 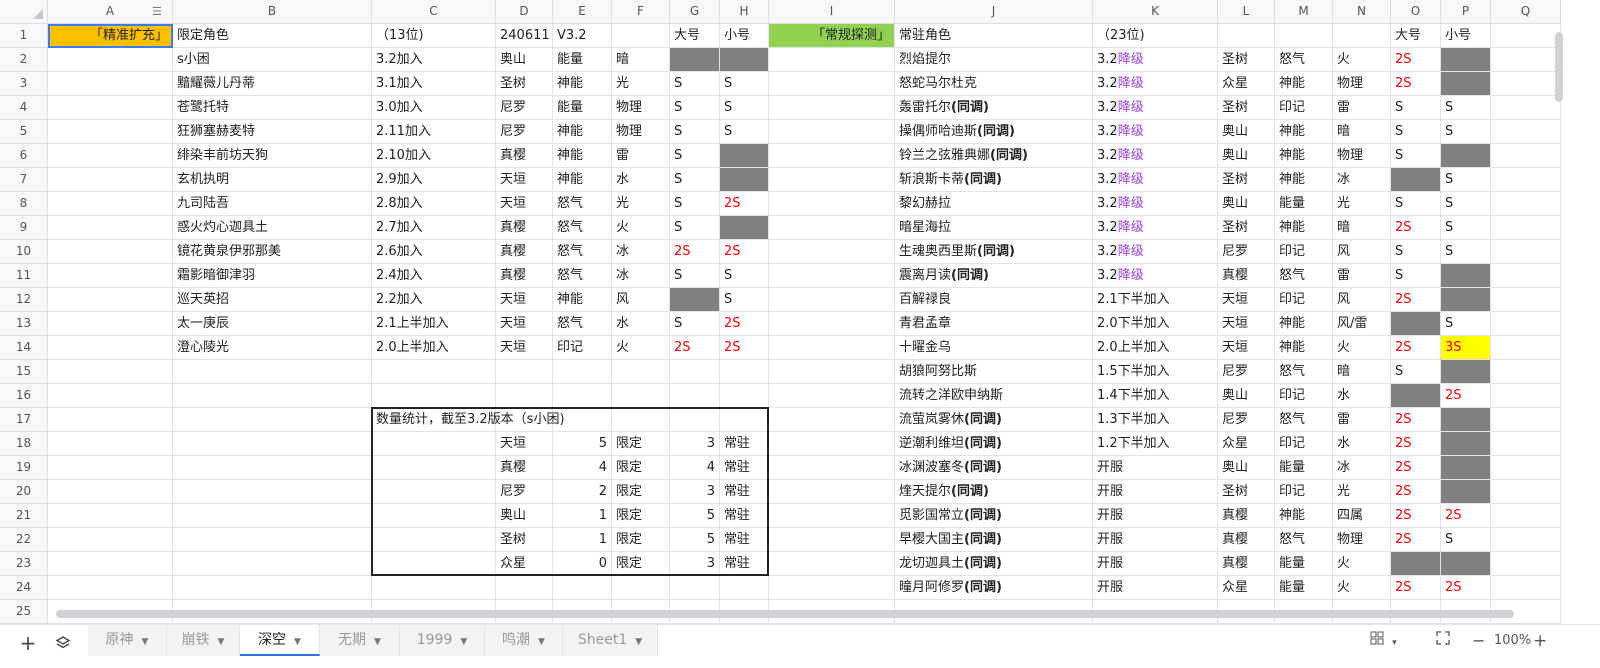 I want to click on cell-O16, so click(x=1416, y=396).